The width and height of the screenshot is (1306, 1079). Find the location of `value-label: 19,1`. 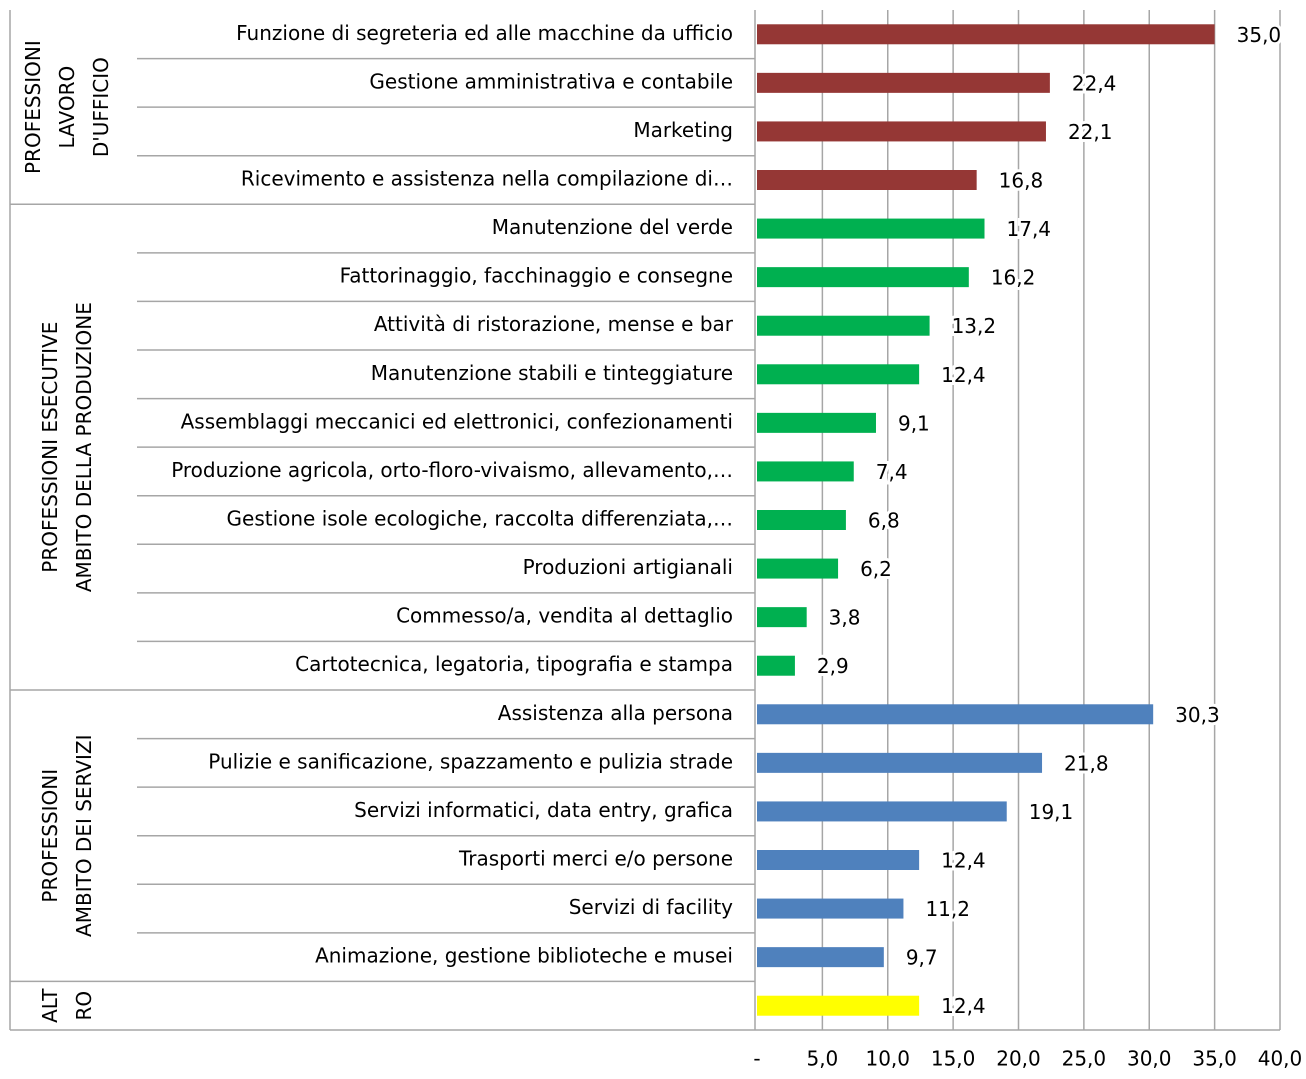

value-label: 19,1 is located at coordinates (1051, 812).